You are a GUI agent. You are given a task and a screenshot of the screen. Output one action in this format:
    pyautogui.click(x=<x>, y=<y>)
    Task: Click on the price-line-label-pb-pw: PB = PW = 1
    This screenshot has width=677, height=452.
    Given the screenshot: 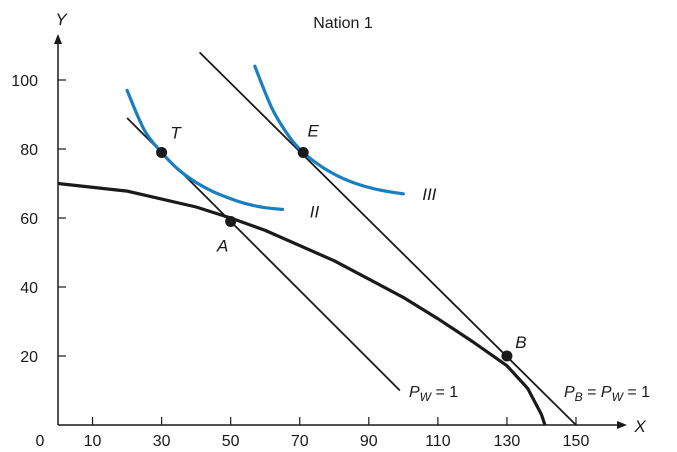 What is the action you would take?
    pyautogui.click(x=607, y=394)
    